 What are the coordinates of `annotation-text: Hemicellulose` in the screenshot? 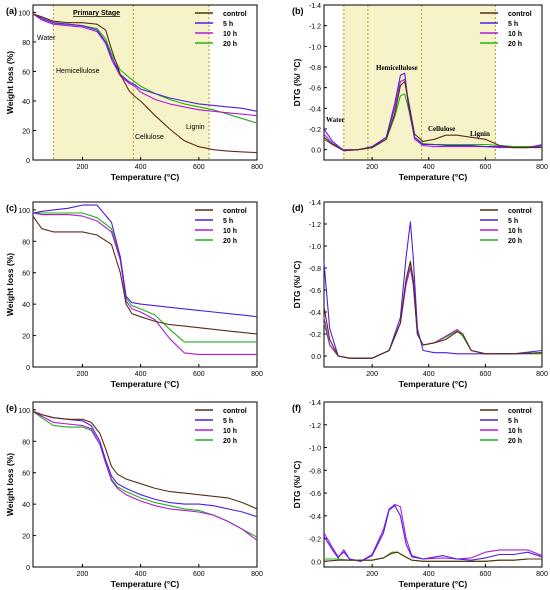 It's located at (78, 71).